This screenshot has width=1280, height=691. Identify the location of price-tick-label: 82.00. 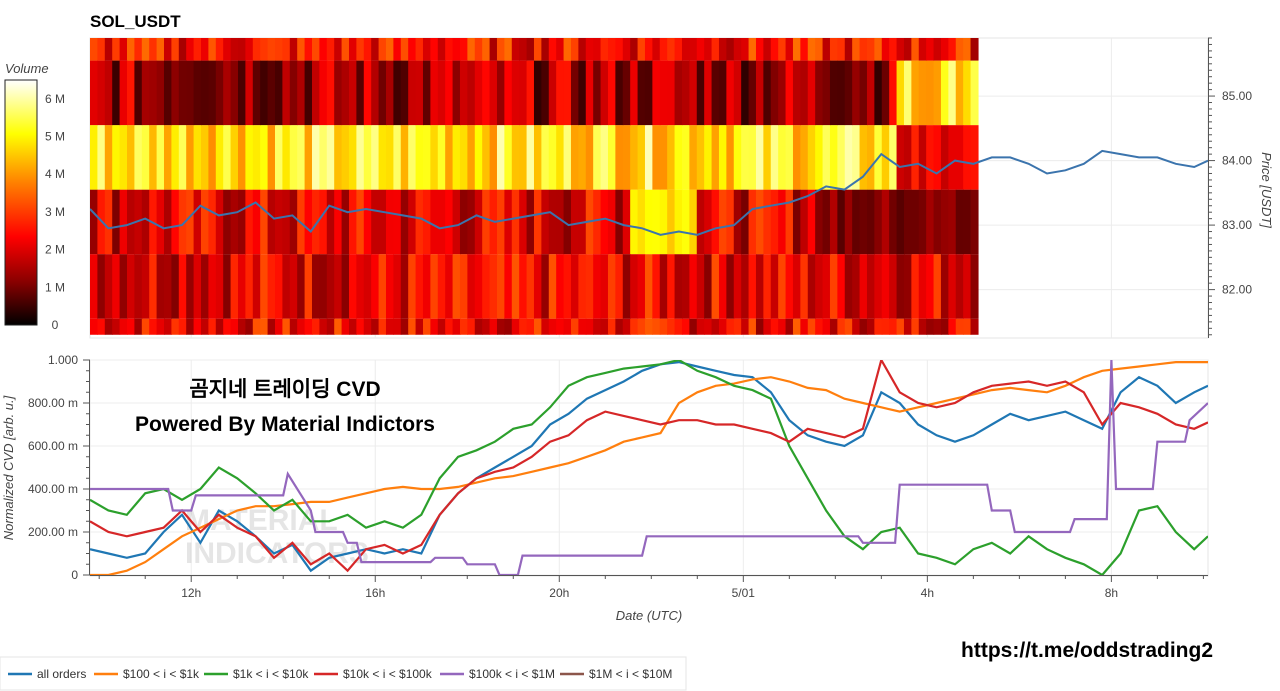
(1237, 290).